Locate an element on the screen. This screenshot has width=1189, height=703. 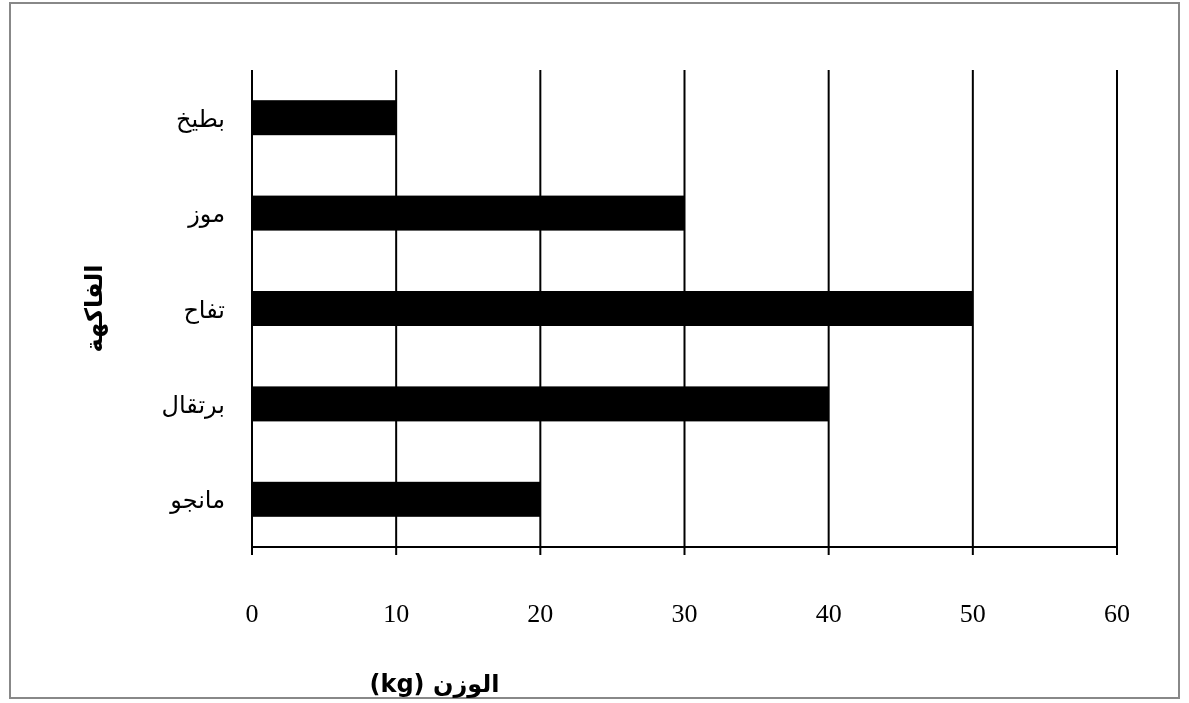
y-axis-title: الفاكهة is located at coordinates (94, 308).